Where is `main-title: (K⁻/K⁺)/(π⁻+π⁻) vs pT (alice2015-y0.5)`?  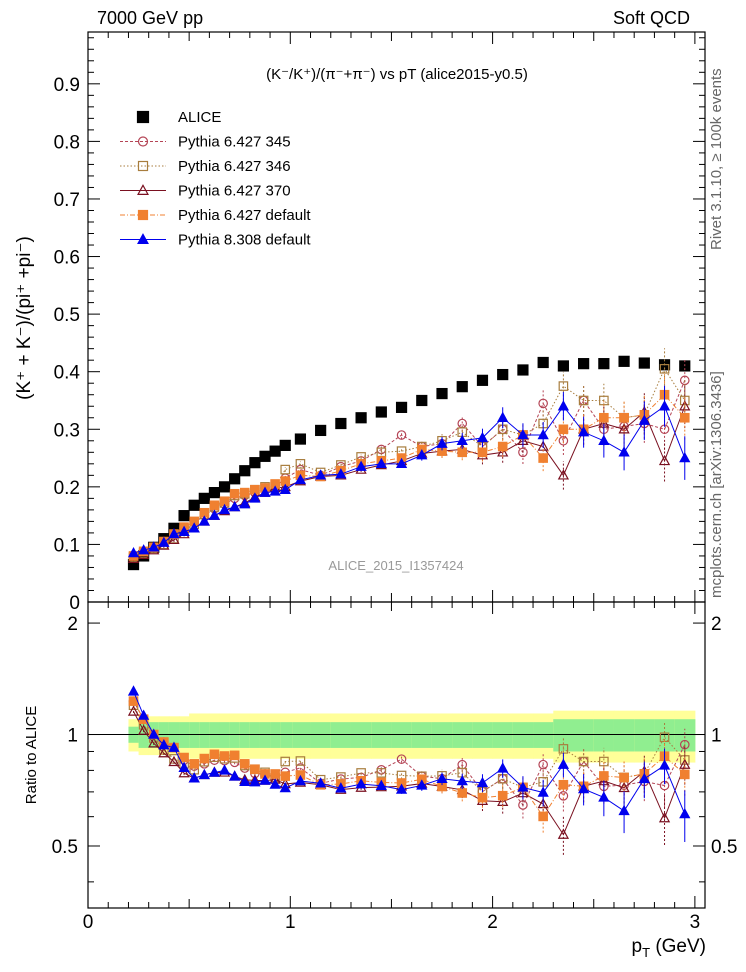 main-title: (K⁻/K⁺)/(π⁻+π⁻) vs pT (alice2015-y0.5) is located at coordinates (397, 74).